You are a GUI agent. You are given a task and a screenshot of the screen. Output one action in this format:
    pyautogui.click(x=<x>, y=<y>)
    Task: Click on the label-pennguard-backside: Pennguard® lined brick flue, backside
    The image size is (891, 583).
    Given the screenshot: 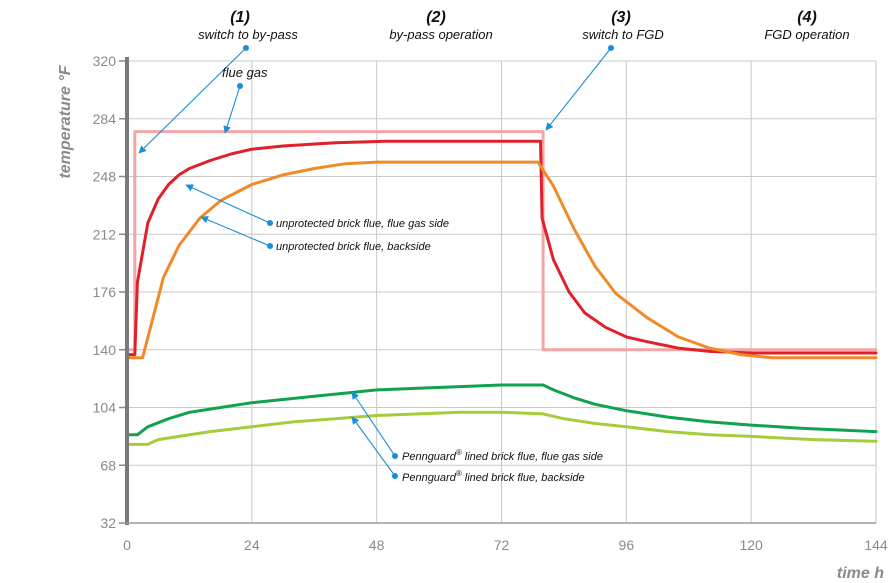 What is the action you would take?
    pyautogui.click(x=493, y=476)
    